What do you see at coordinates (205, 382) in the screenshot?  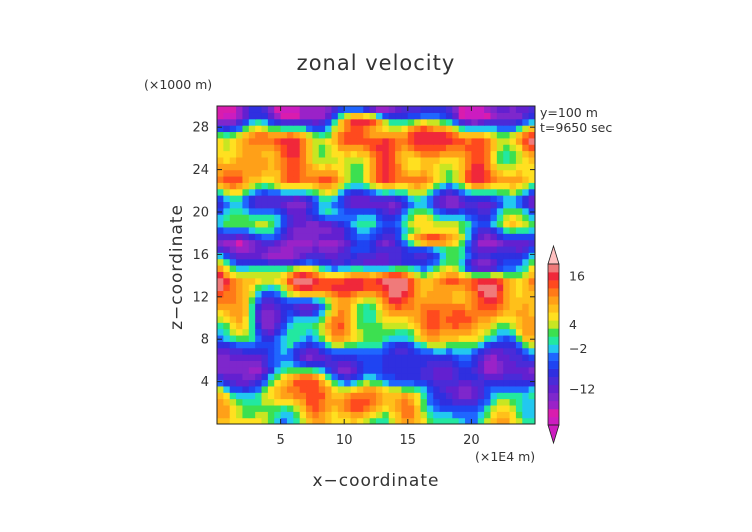 I see `y-tick-label: 4` at bounding box center [205, 382].